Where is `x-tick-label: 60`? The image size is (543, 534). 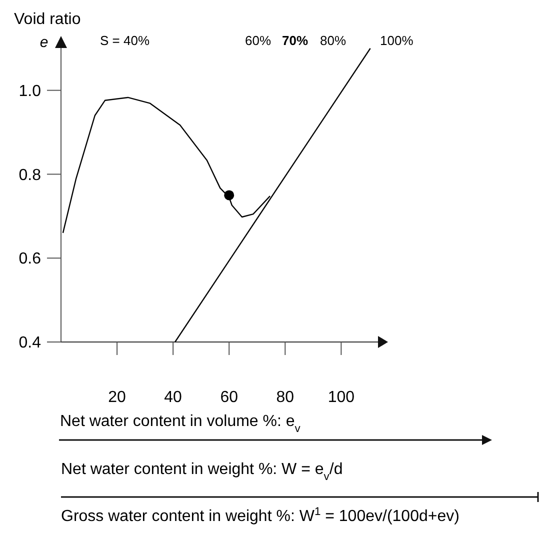
x-tick-label: 60 is located at coordinates (229, 397).